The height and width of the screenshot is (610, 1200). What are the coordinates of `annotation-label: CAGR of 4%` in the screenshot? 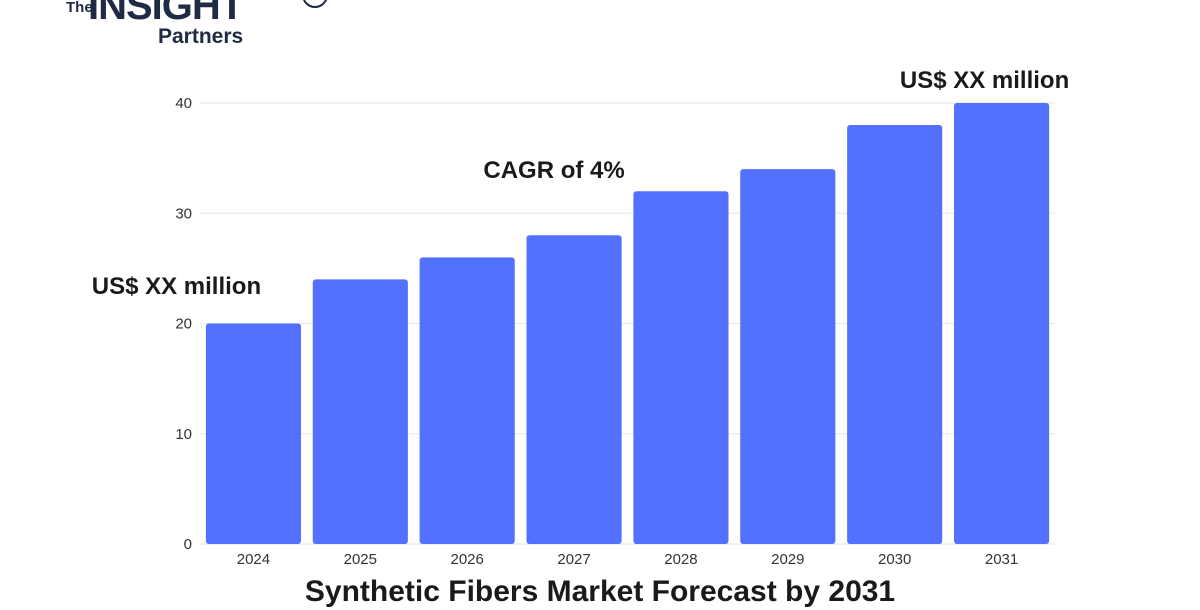 It's located at (553, 170).